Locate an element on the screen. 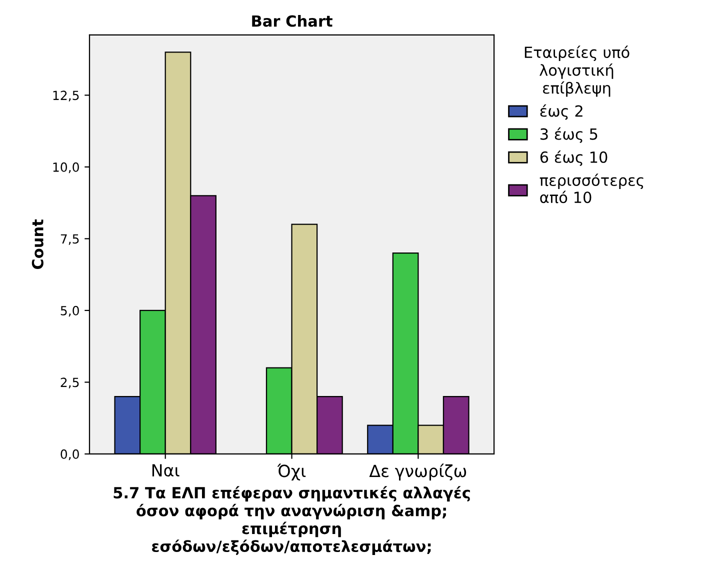  x-tick-label: Δε γνωρίζω is located at coordinates (417, 472).